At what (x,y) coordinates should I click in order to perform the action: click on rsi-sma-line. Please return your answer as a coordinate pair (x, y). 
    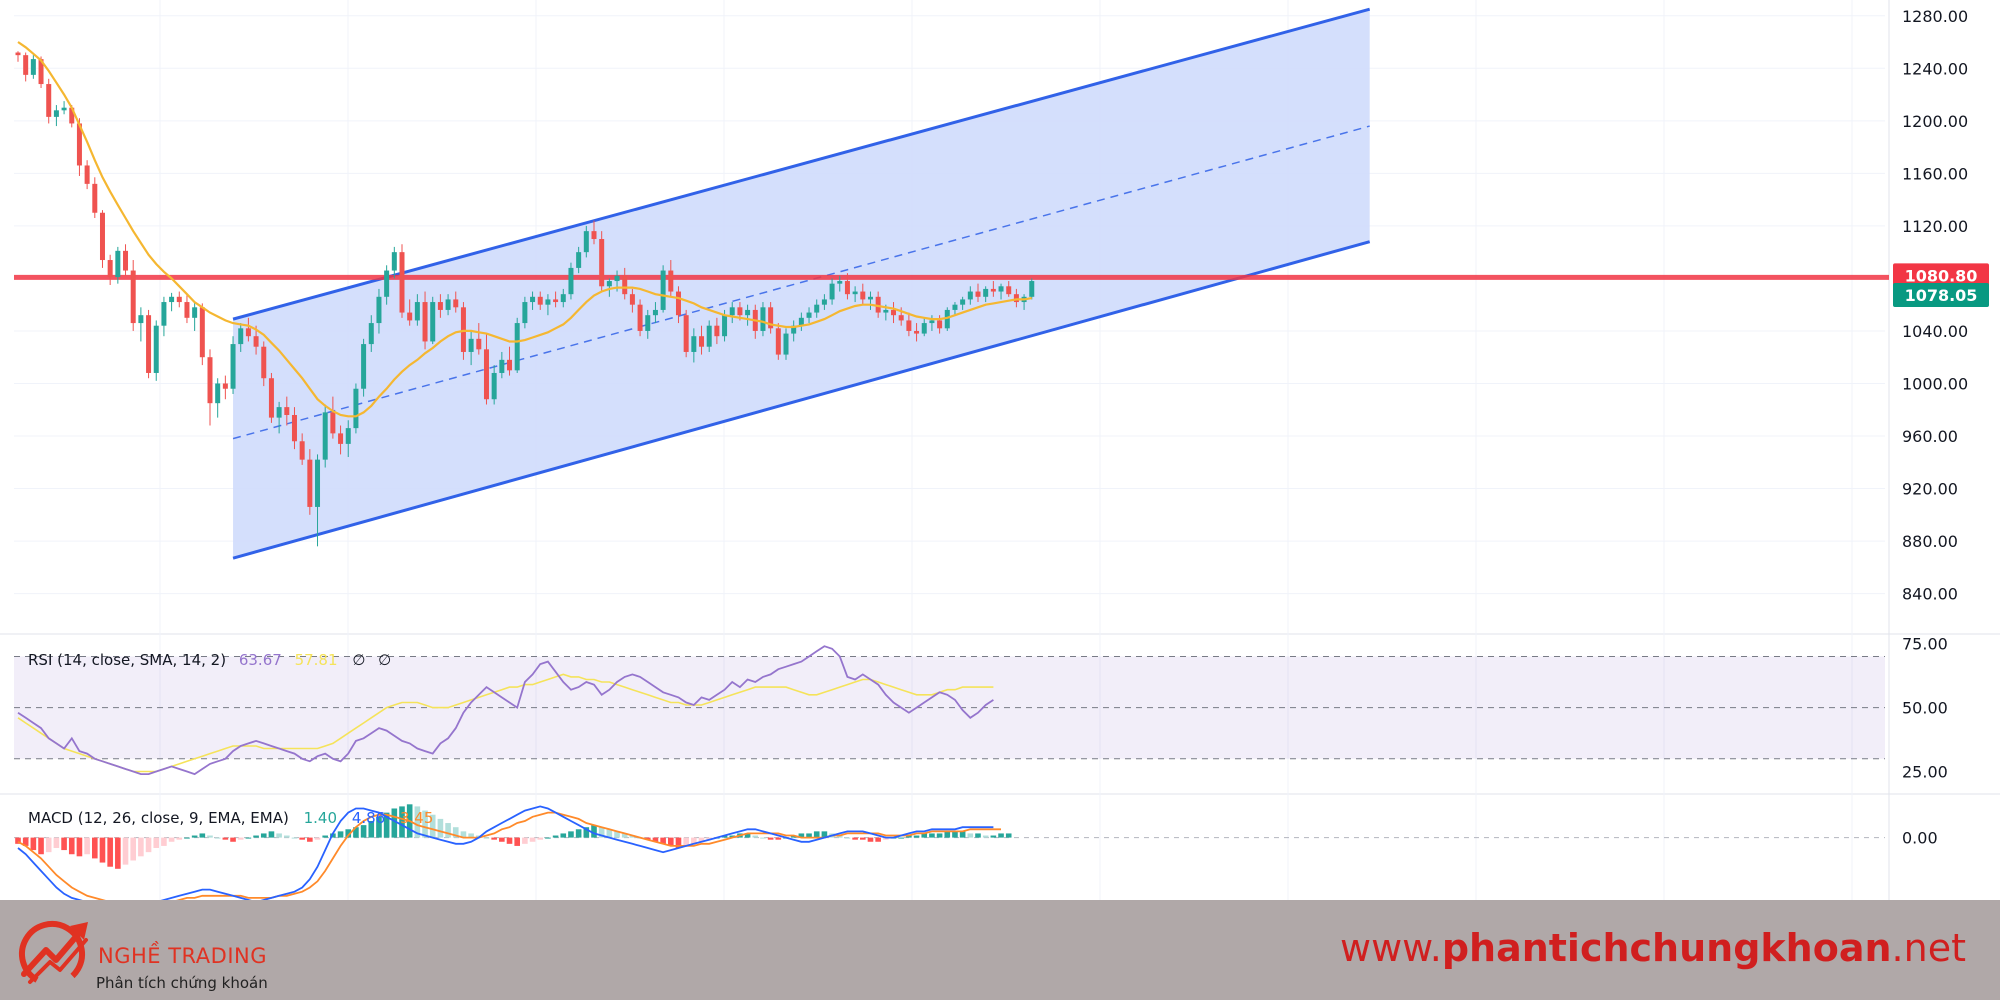
    Looking at the image, I should click on (505, 723).